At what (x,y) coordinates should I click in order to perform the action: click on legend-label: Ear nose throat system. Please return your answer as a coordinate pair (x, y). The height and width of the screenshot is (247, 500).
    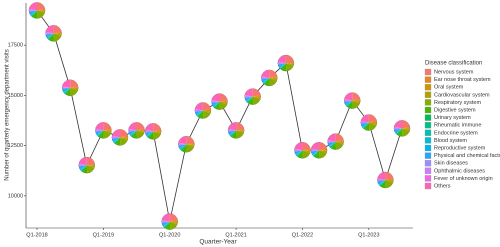
    Looking at the image, I should click on (462, 80).